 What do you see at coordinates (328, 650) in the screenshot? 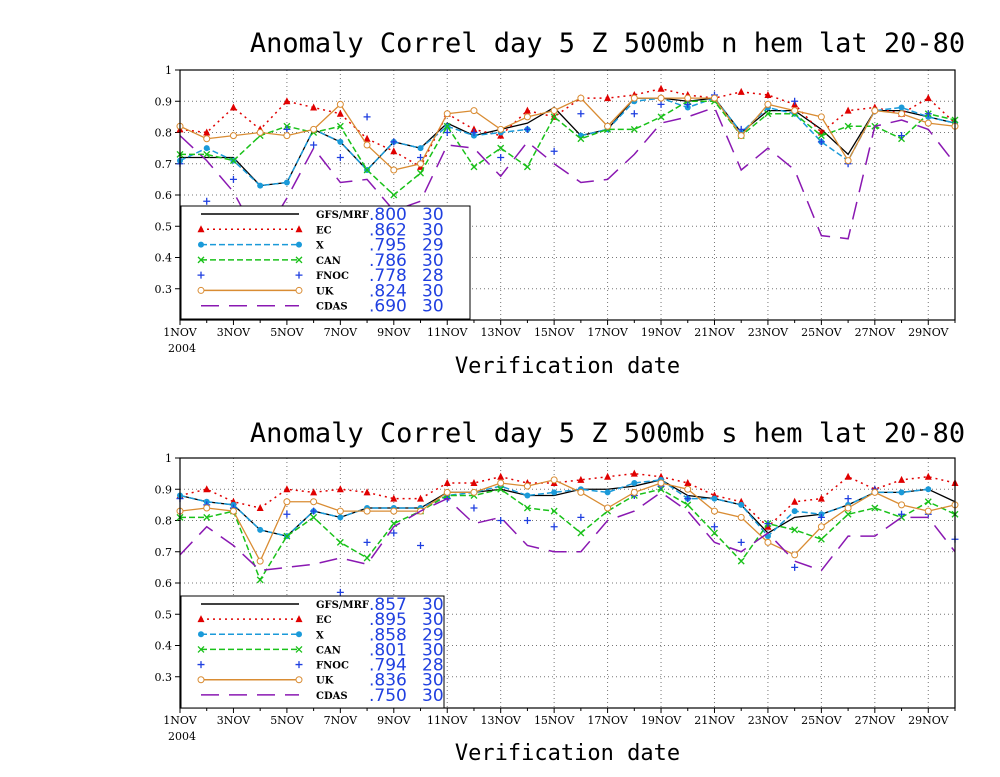
I see `legend-series-name: CAN` at bounding box center [328, 650].